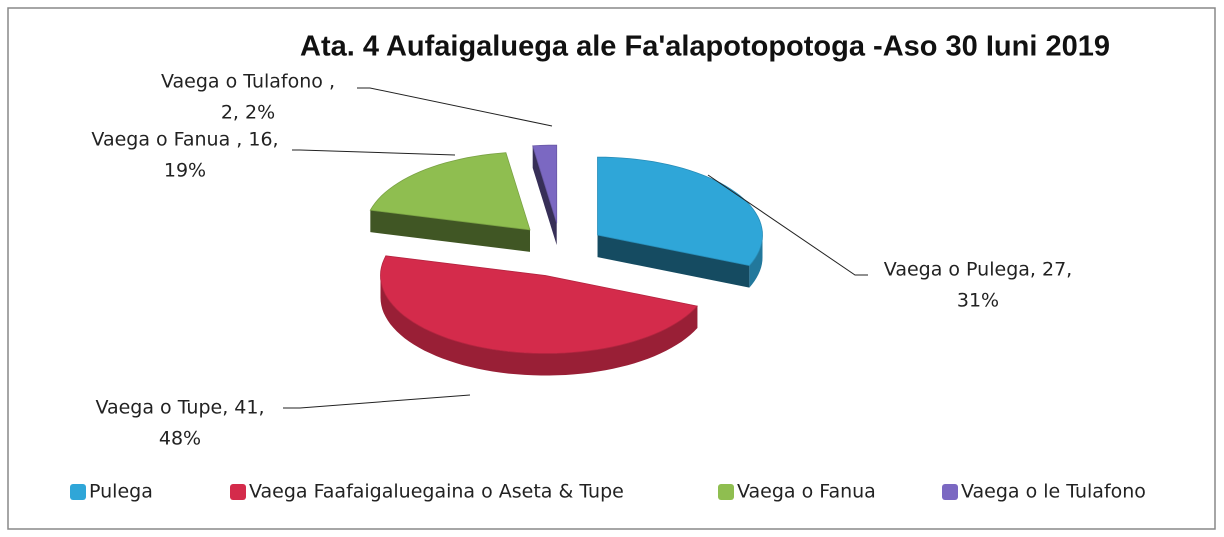  I want to click on data-label: 31%, so click(978, 301).